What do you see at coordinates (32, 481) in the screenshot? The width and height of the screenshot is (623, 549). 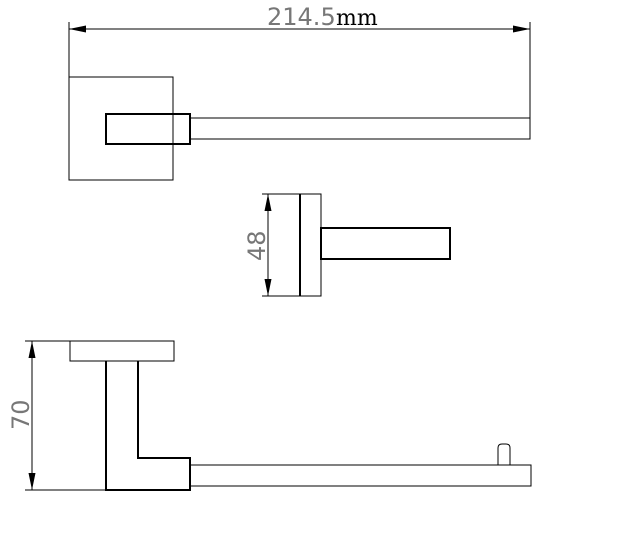 I see `height-arrow-bottom` at bounding box center [32, 481].